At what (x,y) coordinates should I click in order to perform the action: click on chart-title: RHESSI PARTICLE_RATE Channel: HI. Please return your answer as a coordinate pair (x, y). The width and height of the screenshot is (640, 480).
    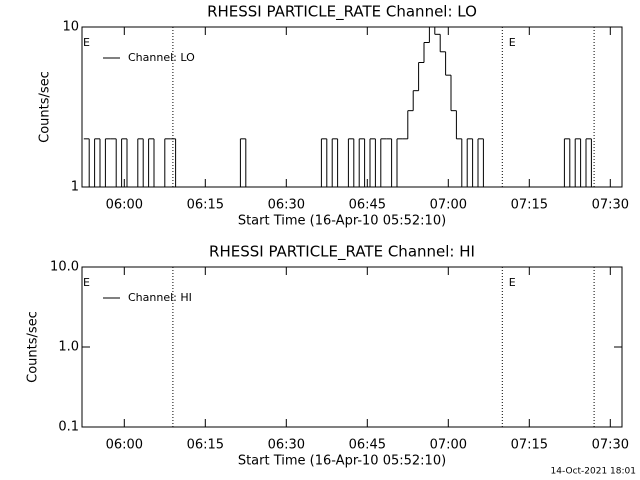
    Looking at the image, I should click on (342, 252).